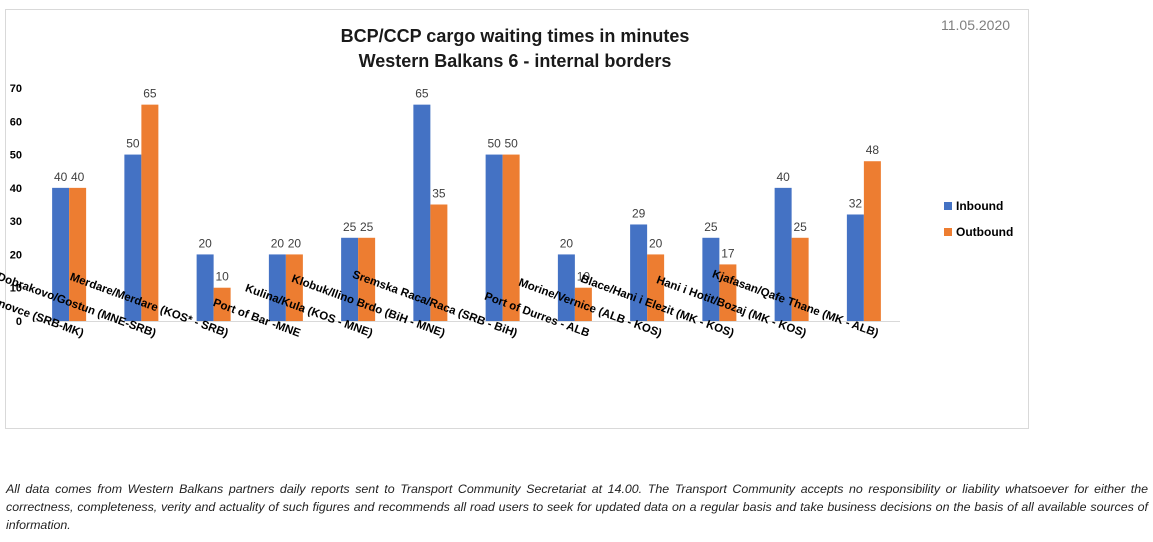 This screenshot has width=1153, height=542. What do you see at coordinates (19, 322) in the screenshot?
I see `y-tick-label: 0` at bounding box center [19, 322].